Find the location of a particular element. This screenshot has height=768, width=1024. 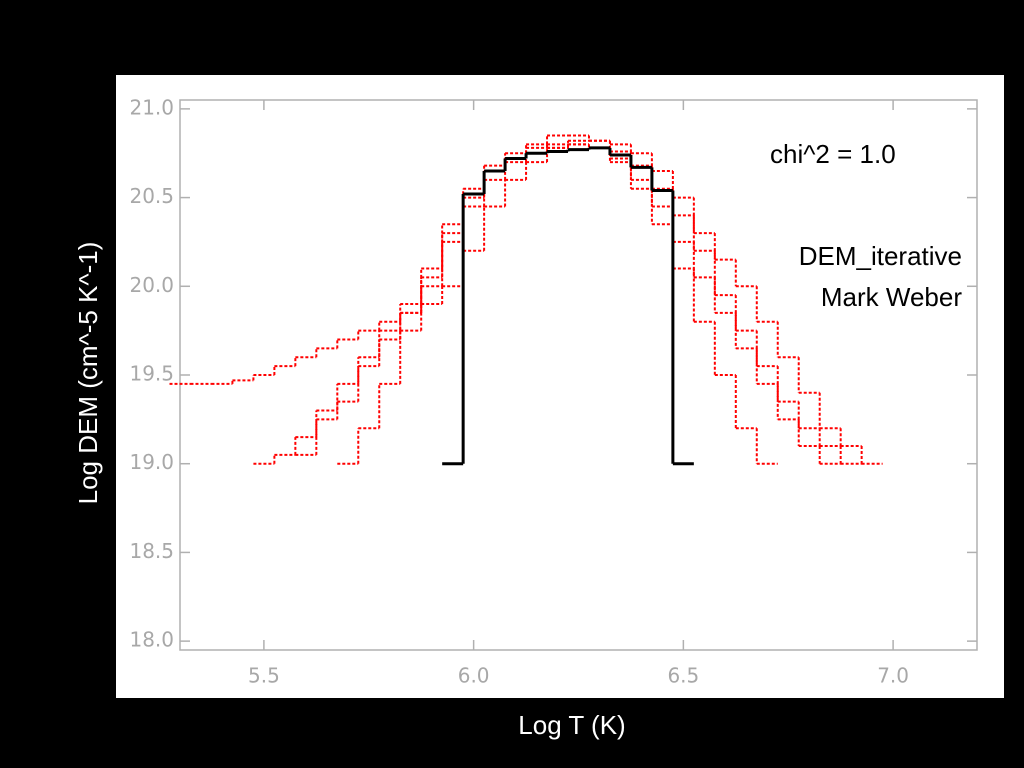

y-tick-label: 20.5 is located at coordinates (151, 196).